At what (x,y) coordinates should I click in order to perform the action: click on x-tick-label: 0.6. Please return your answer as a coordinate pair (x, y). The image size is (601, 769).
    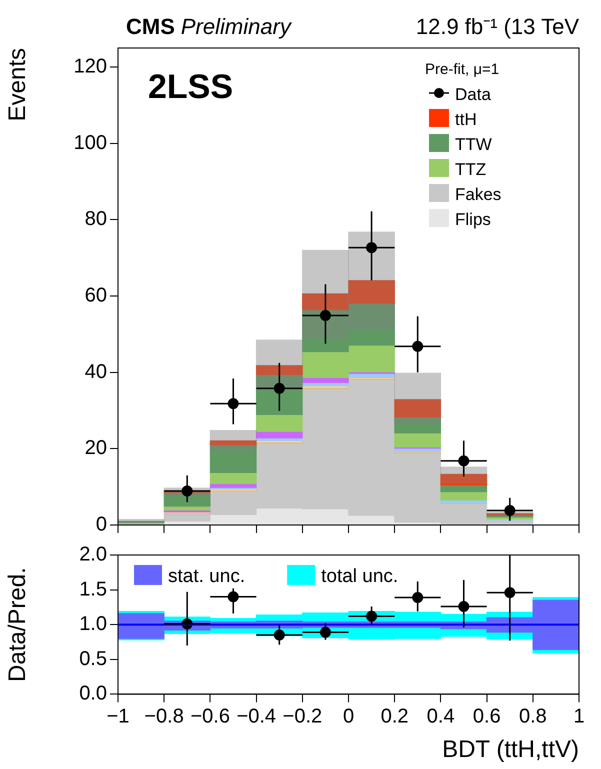
    Looking at the image, I should click on (486, 717).